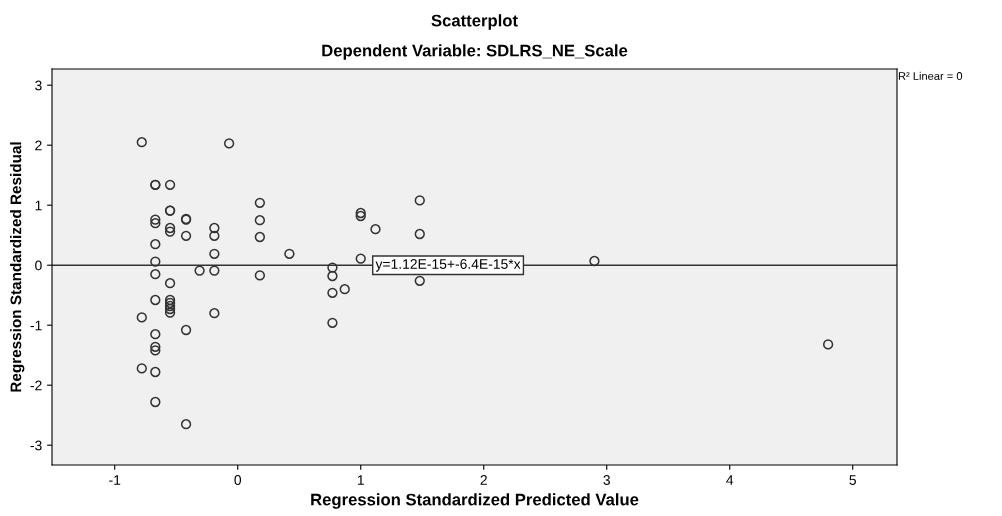 The image size is (1002, 516). What do you see at coordinates (17, 267) in the screenshot?
I see `y-axis-title: Regression Standardized Residual` at bounding box center [17, 267].